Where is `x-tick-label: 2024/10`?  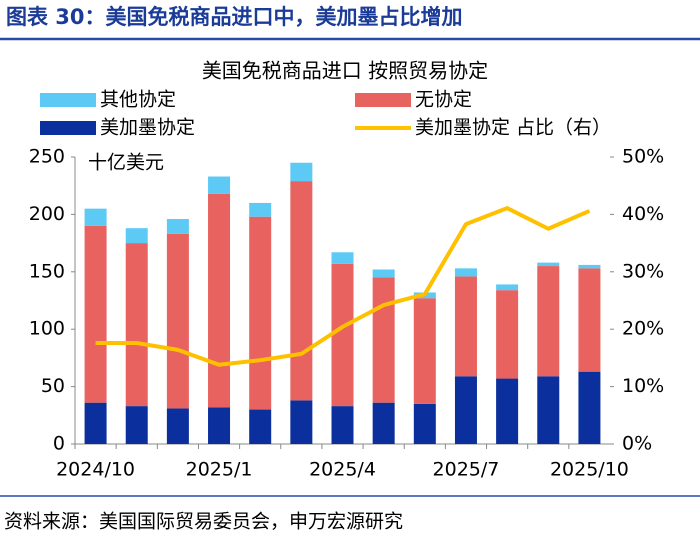 x-tick-label: 2024/10 is located at coordinates (95, 470).